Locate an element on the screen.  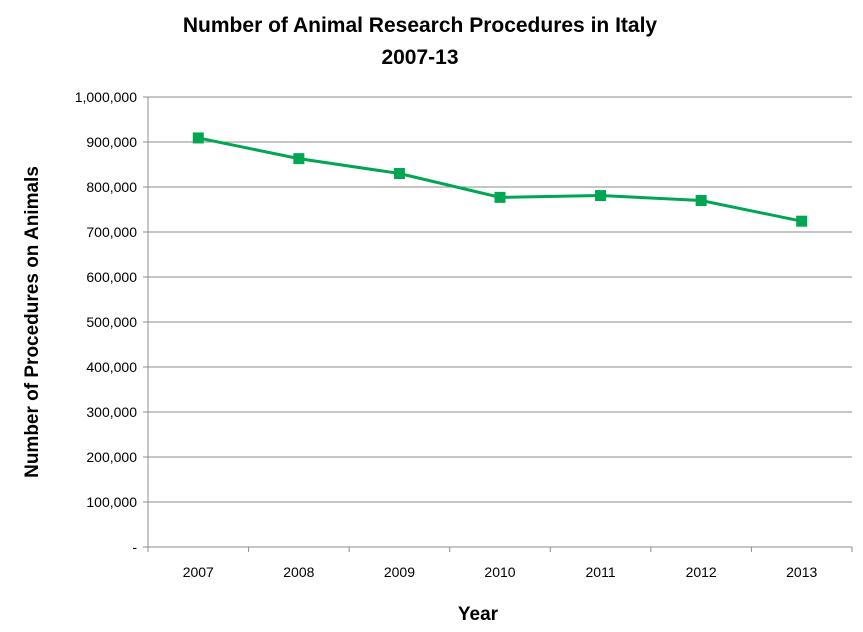
y-tick-label: - is located at coordinates (134, 547).